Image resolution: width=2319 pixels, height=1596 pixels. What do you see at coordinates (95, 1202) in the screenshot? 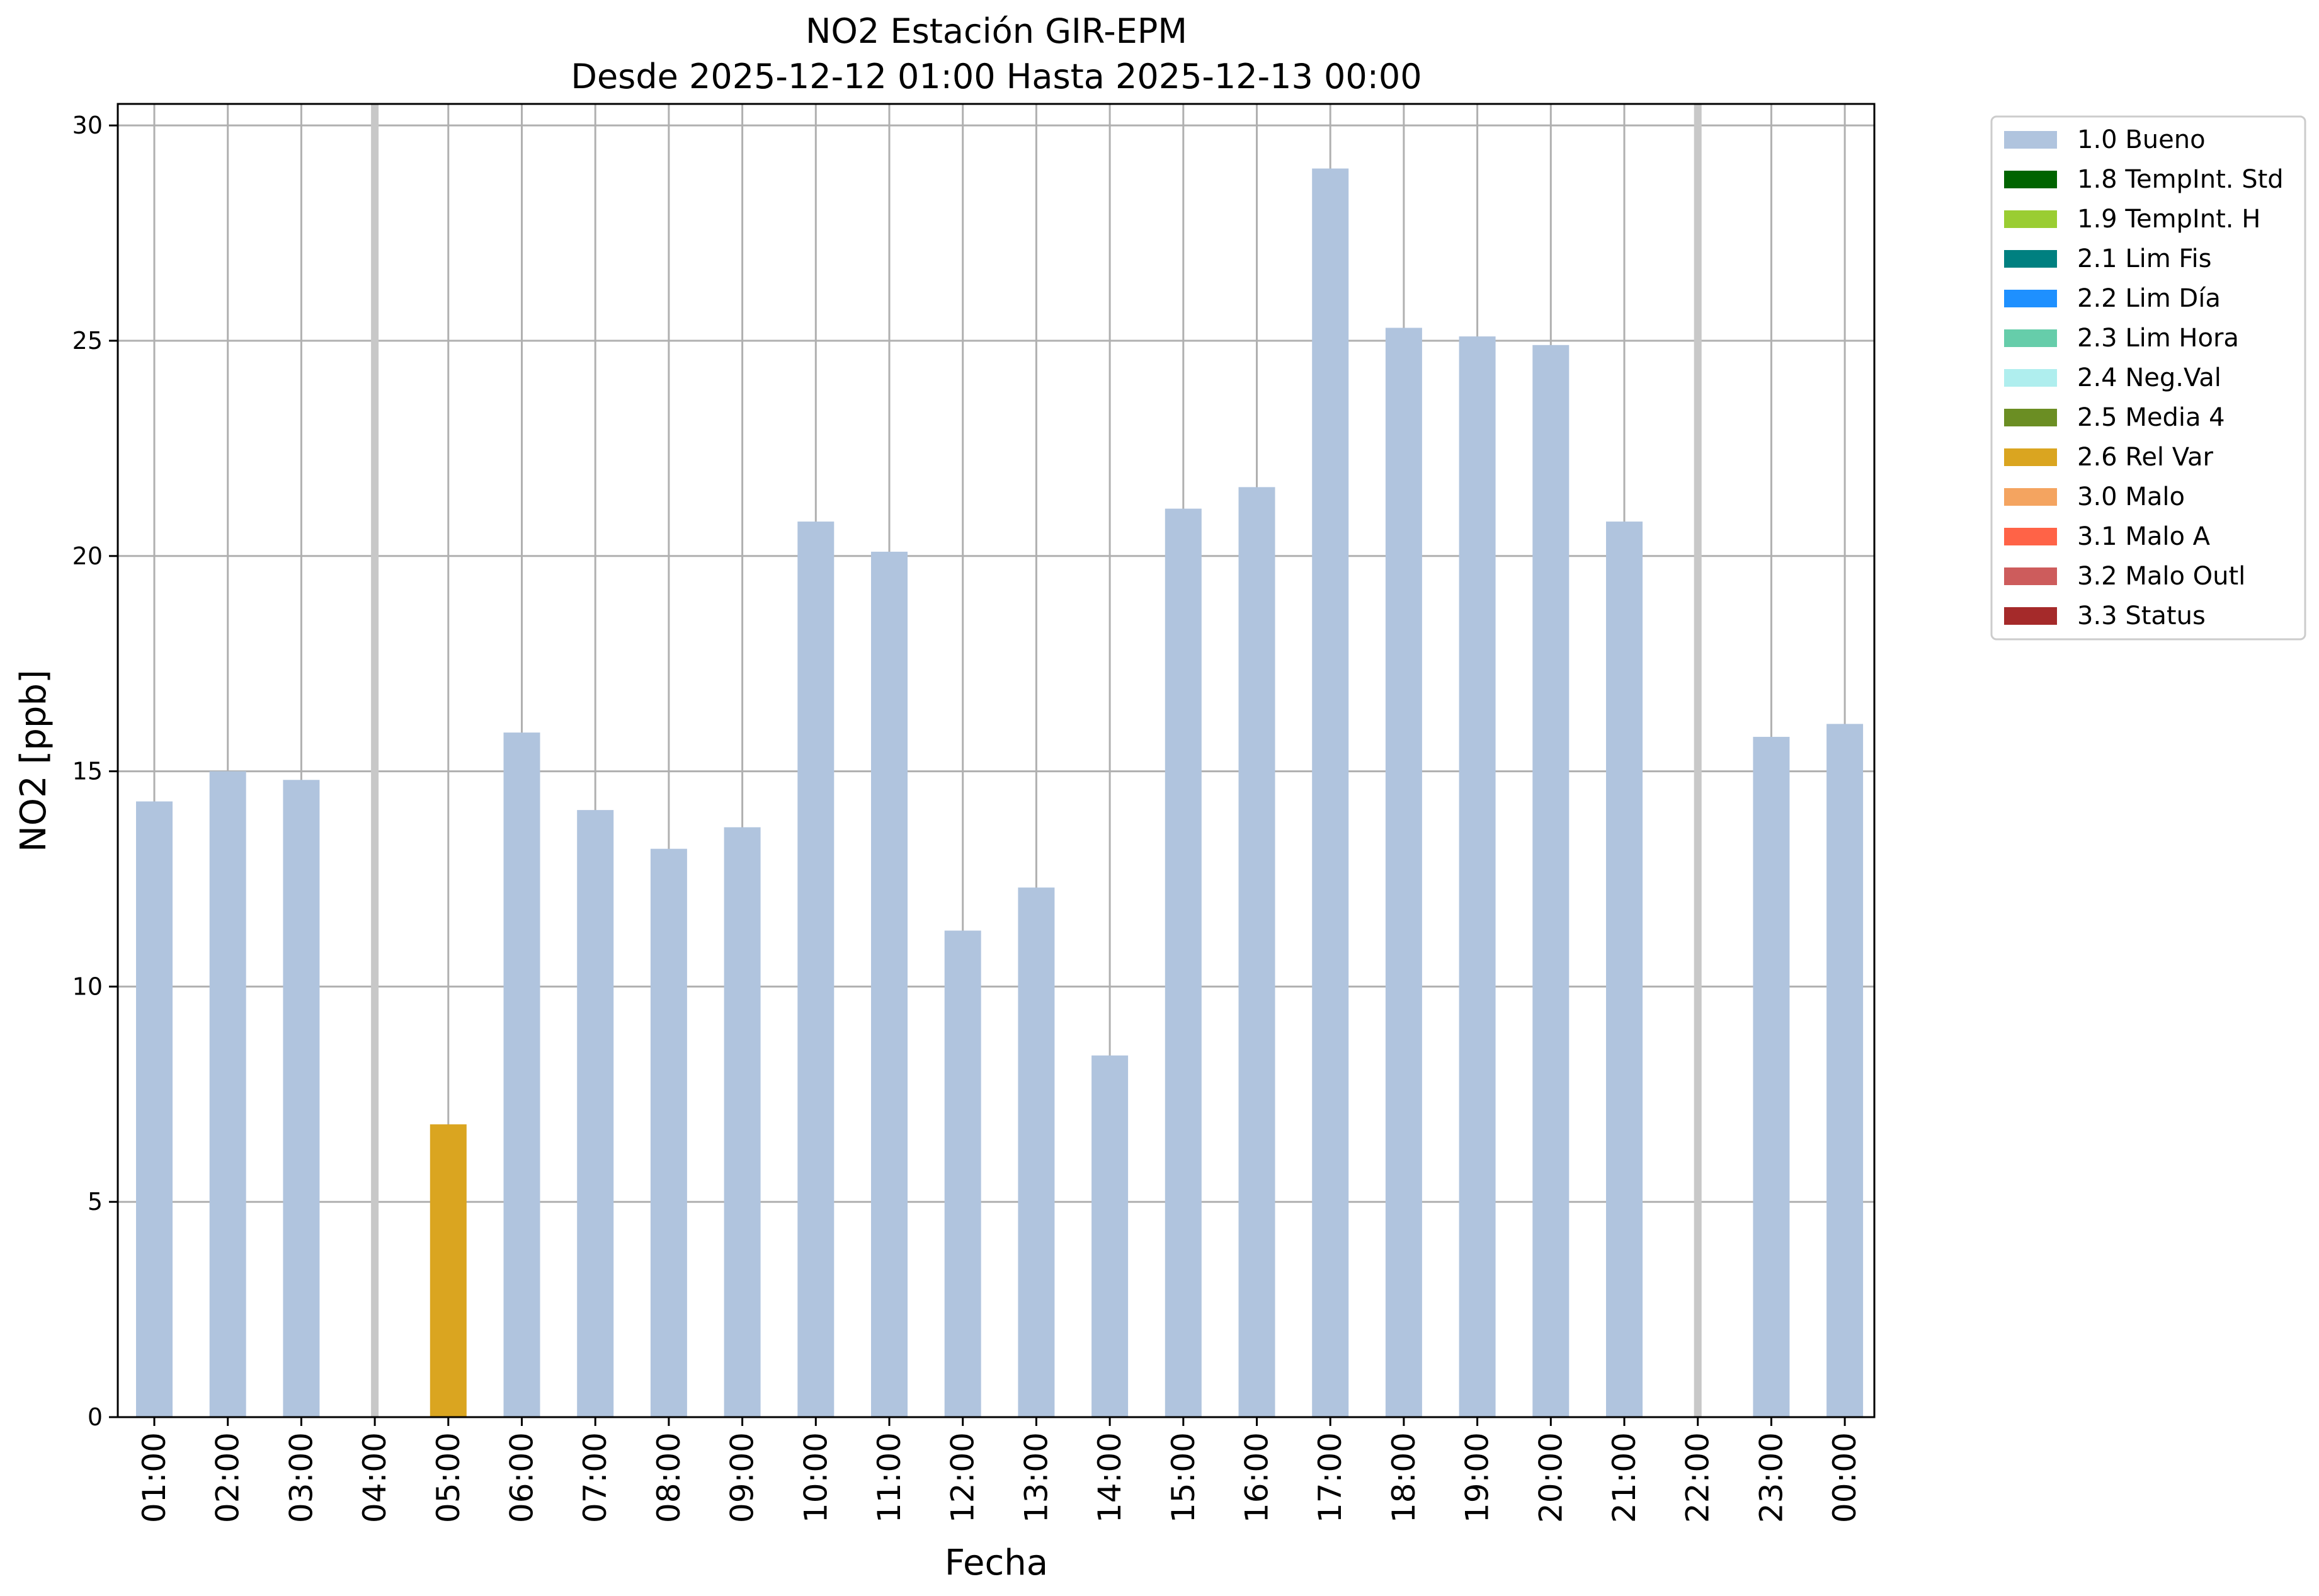
I see `y-tick-label: 5` at bounding box center [95, 1202].